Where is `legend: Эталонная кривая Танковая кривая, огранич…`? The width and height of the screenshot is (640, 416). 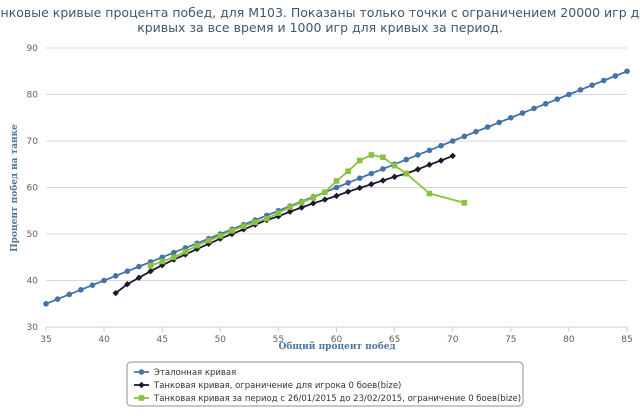
legend: Эталонная кривая Танковая кривая, огранич… is located at coordinates (327, 386).